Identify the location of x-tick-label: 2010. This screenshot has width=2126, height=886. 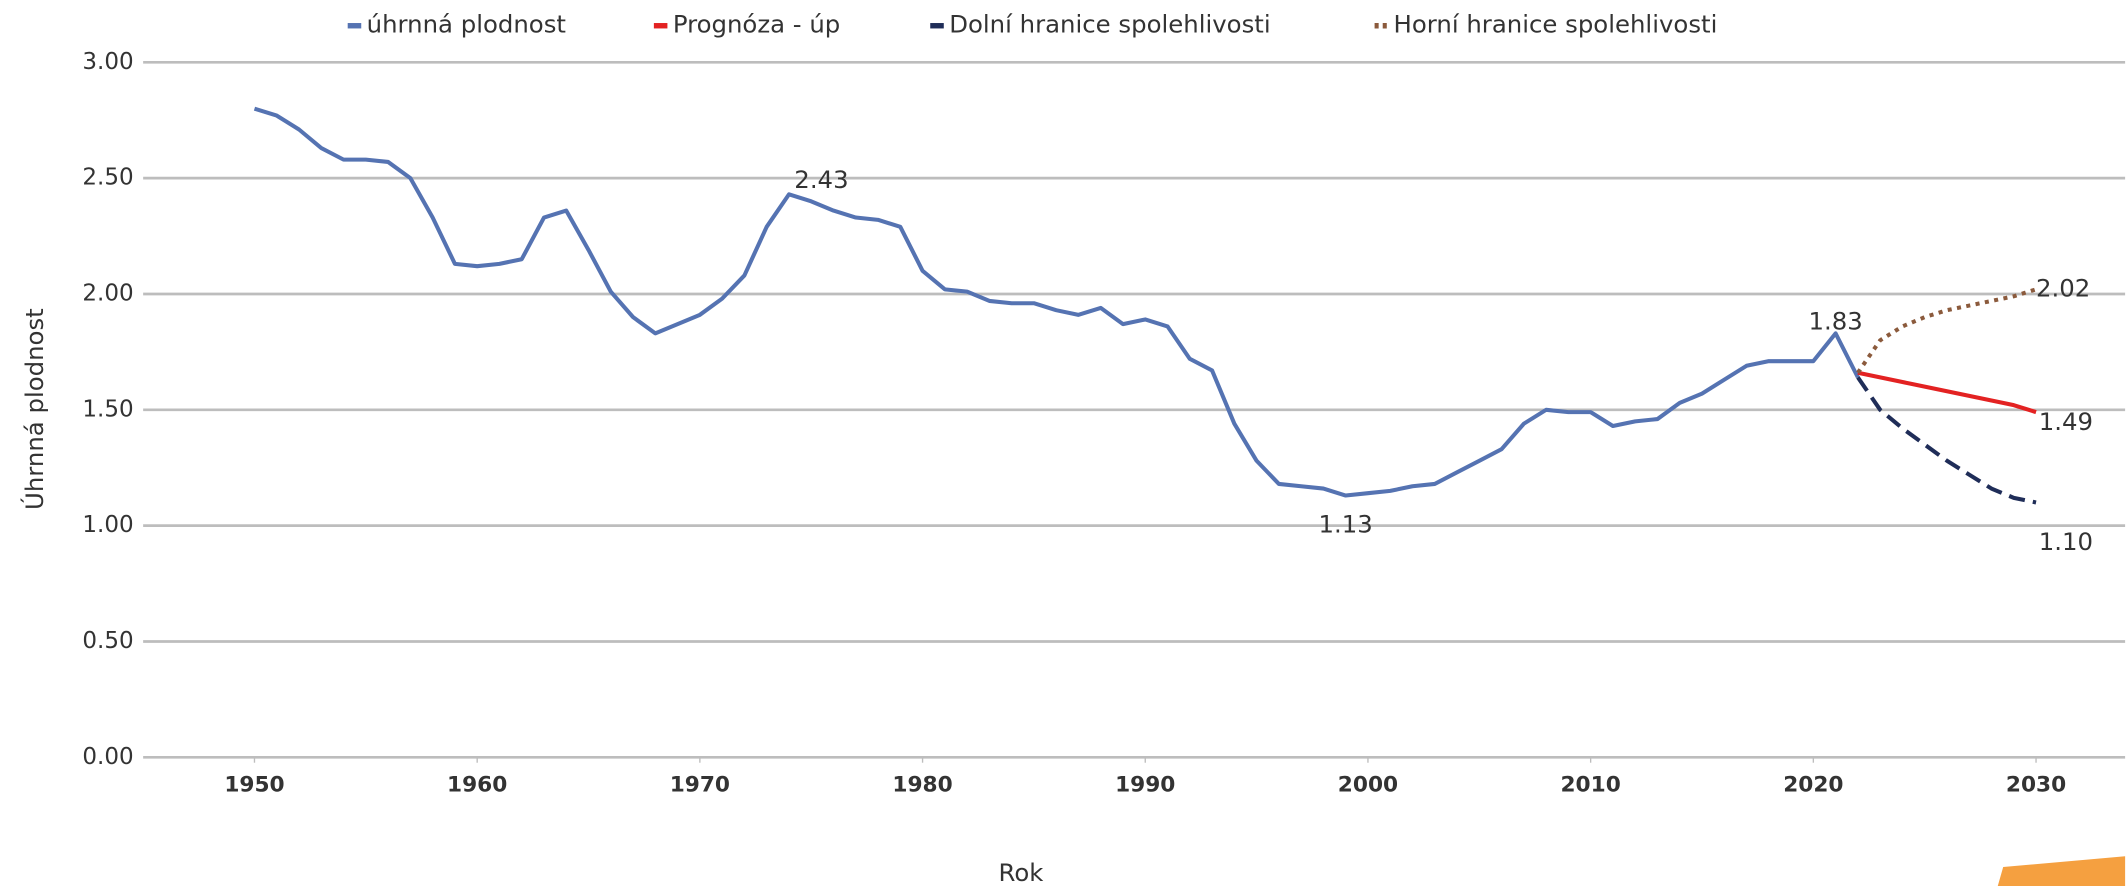
(1591, 785).